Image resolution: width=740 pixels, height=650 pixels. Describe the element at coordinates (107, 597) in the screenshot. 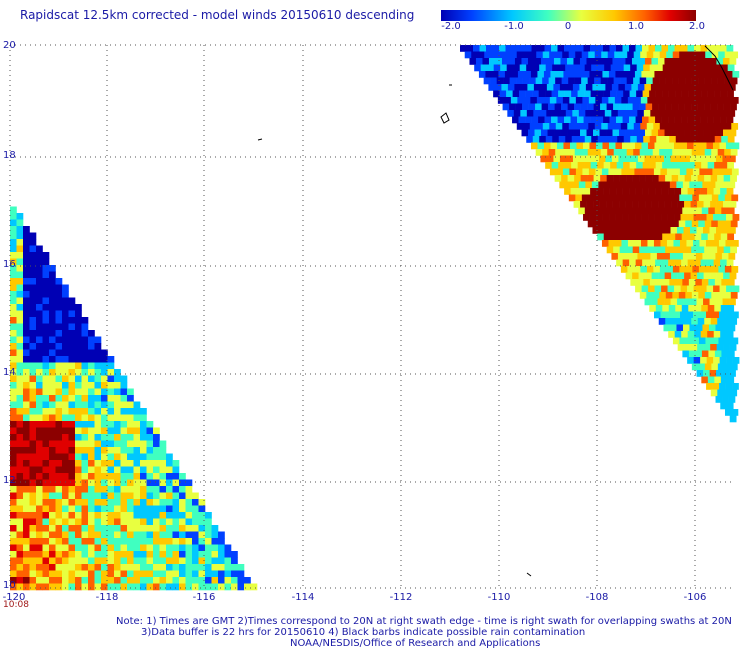

I see `lon-label-118: -118` at that location.